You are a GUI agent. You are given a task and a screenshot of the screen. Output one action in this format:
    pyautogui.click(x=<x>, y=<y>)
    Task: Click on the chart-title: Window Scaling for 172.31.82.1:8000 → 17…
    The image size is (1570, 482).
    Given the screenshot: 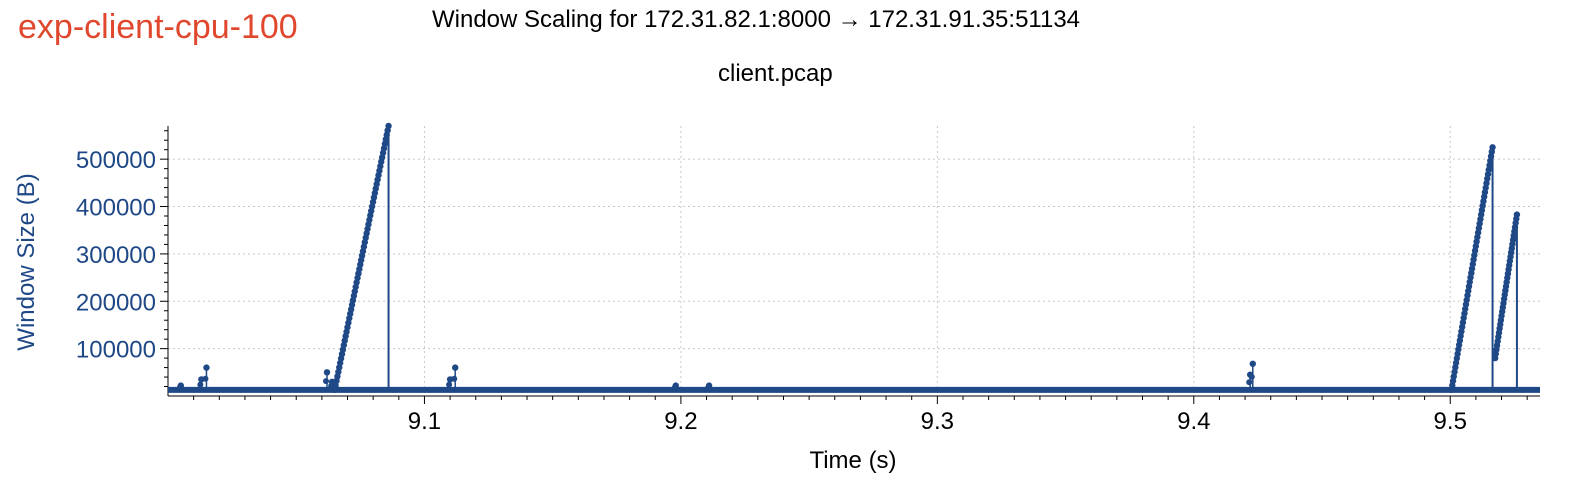 What is the action you would take?
    pyautogui.click(x=756, y=19)
    